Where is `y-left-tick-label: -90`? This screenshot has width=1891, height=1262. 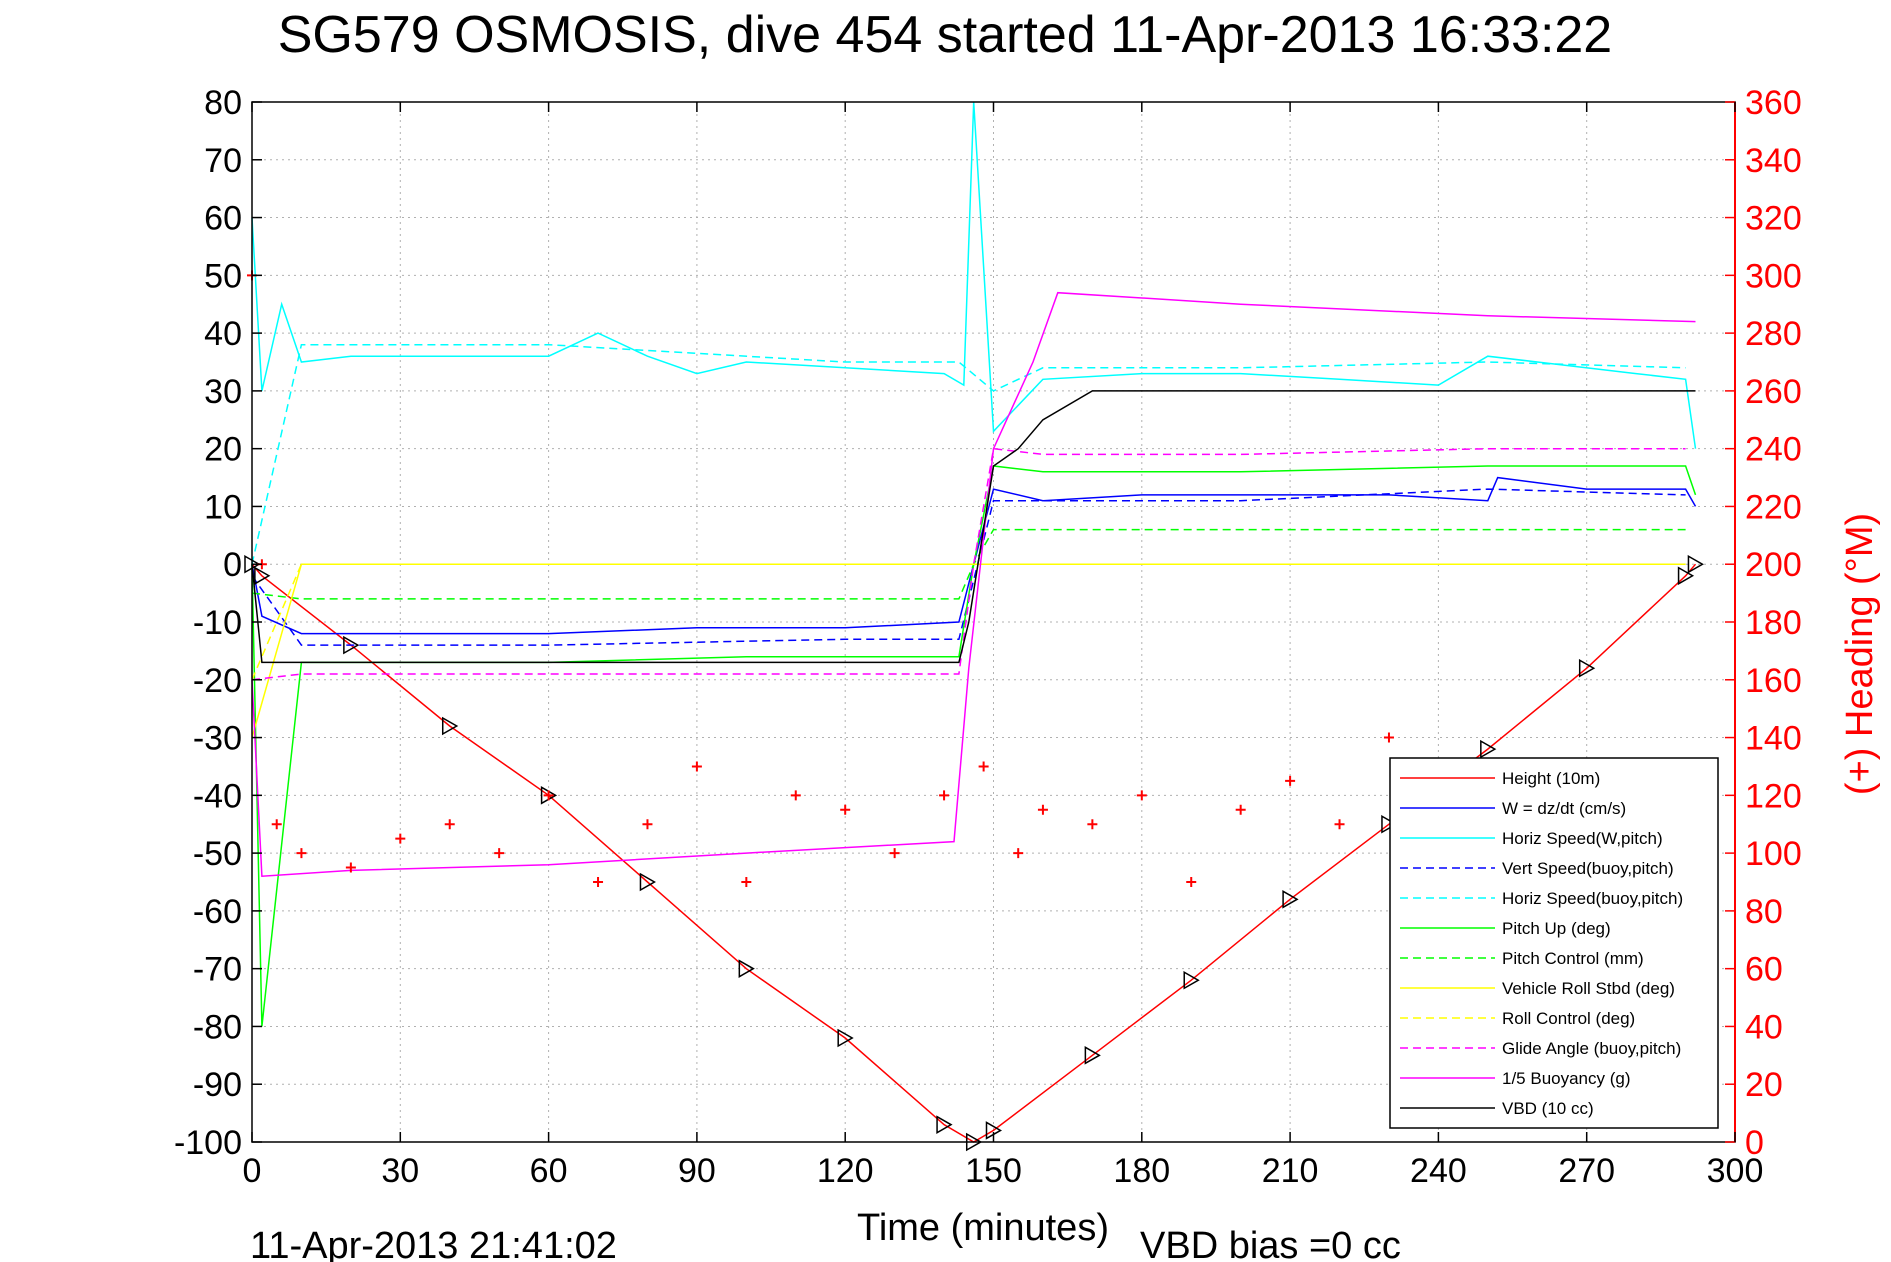 y-left-tick-label: -90 is located at coordinates (217, 1085).